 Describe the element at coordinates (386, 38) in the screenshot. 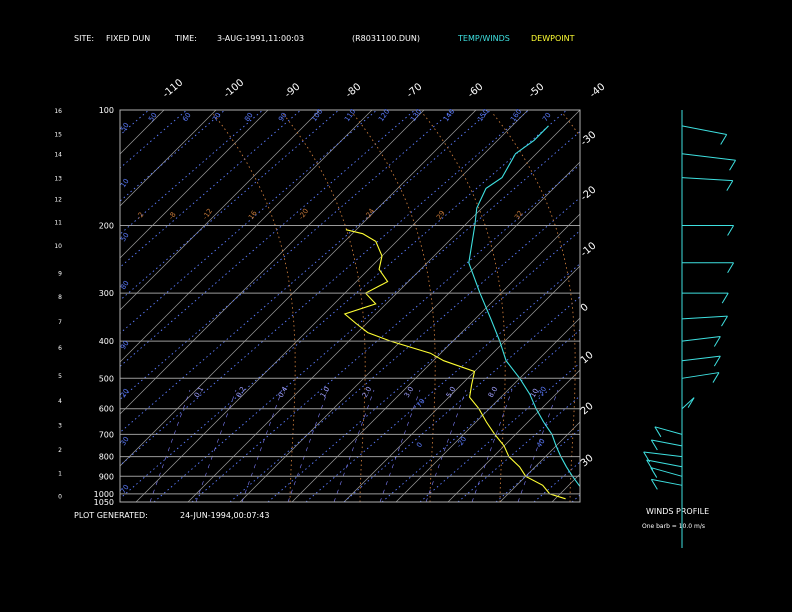

I see `file-value: (R8031100.DUN)` at that location.